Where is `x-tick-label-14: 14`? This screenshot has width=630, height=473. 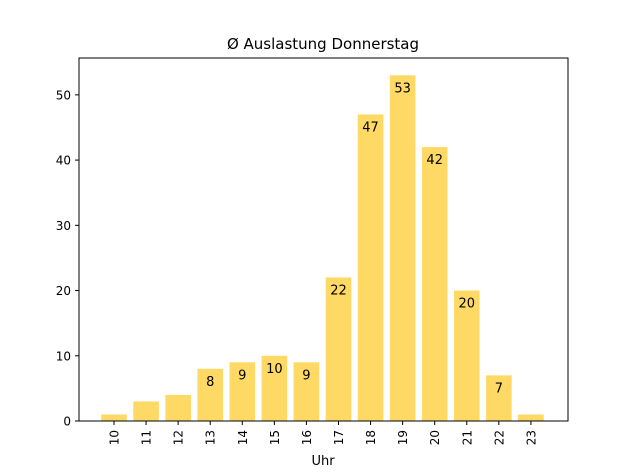 x-tick-label-14: 14 is located at coordinates (243, 437).